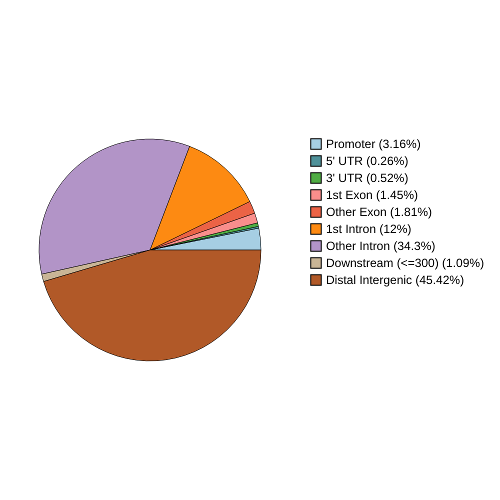 Image resolution: width=500 pixels, height=500 pixels. I want to click on legend-label: Downstream (<=300) (1.09%), so click(405, 263).